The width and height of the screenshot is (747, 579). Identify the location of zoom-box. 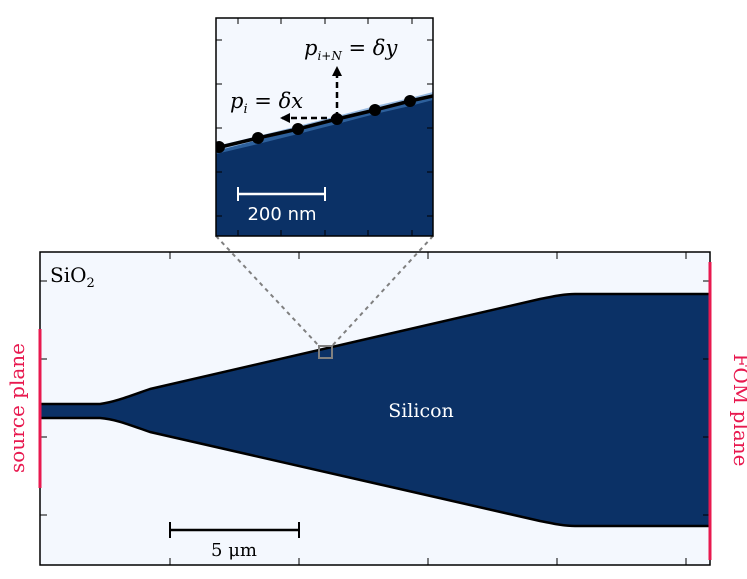
(325, 352).